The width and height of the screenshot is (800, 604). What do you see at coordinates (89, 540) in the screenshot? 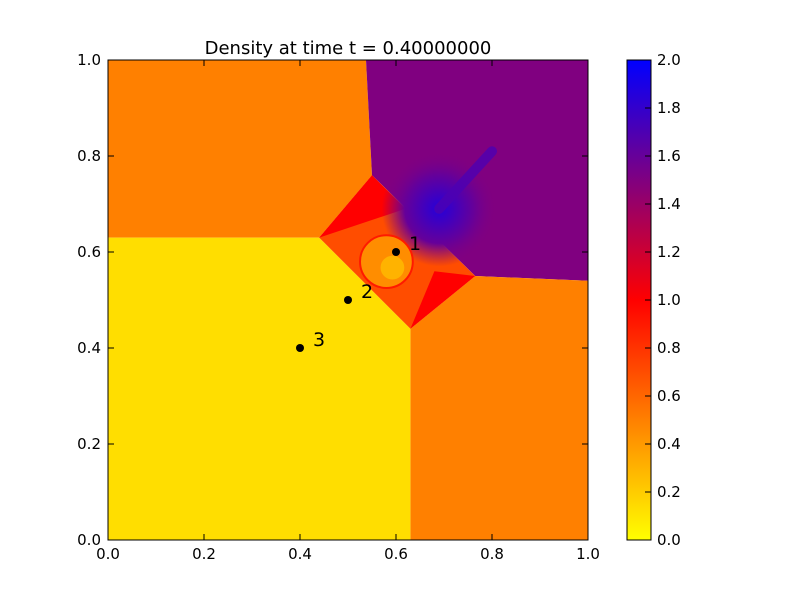
I see `y-tick-label: 0.0` at bounding box center [89, 540].